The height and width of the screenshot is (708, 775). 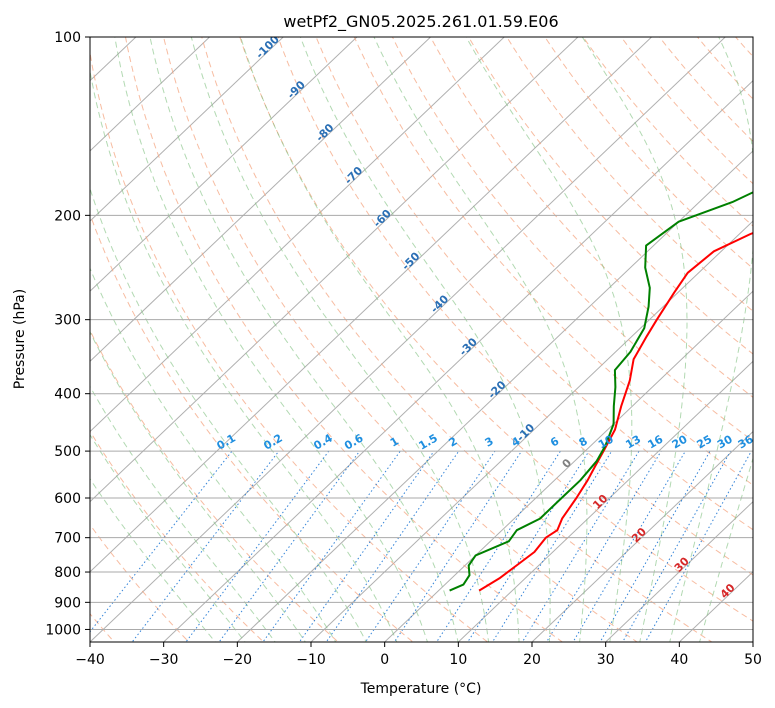 What do you see at coordinates (746, 441) in the screenshot?
I see `mixing-ratio-label: 36` at bounding box center [746, 441].